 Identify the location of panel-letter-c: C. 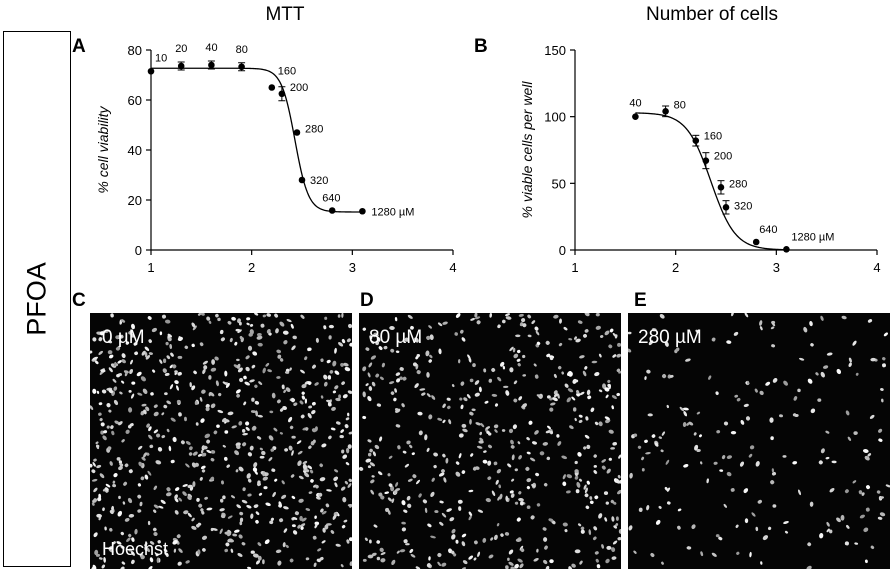
(79, 300).